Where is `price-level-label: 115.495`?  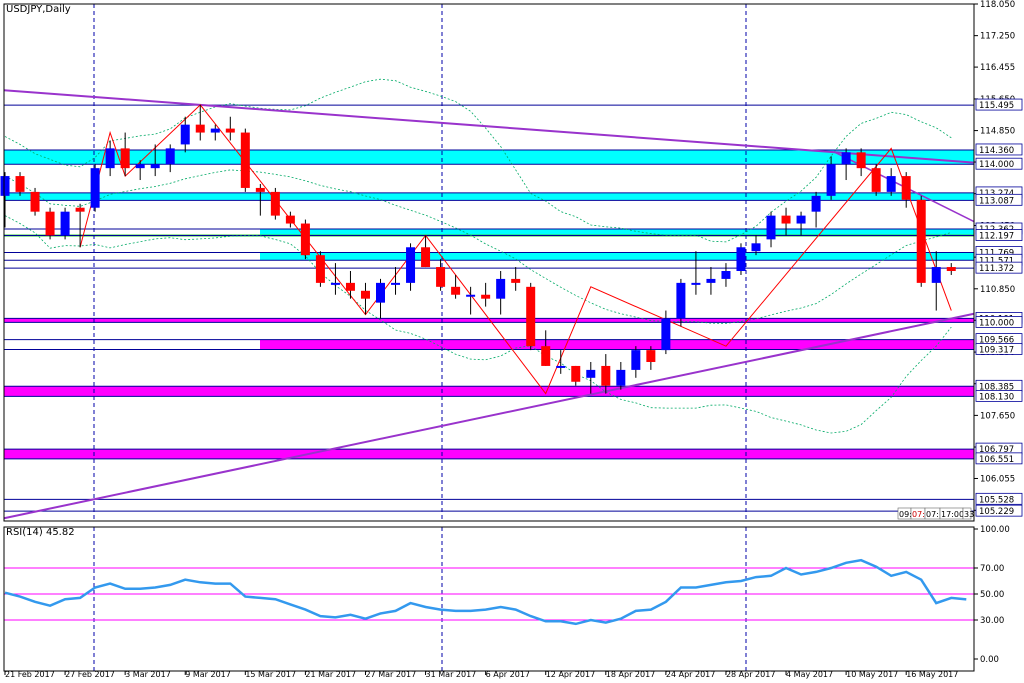
price-level-label: 115.495 is located at coordinates (996, 106).